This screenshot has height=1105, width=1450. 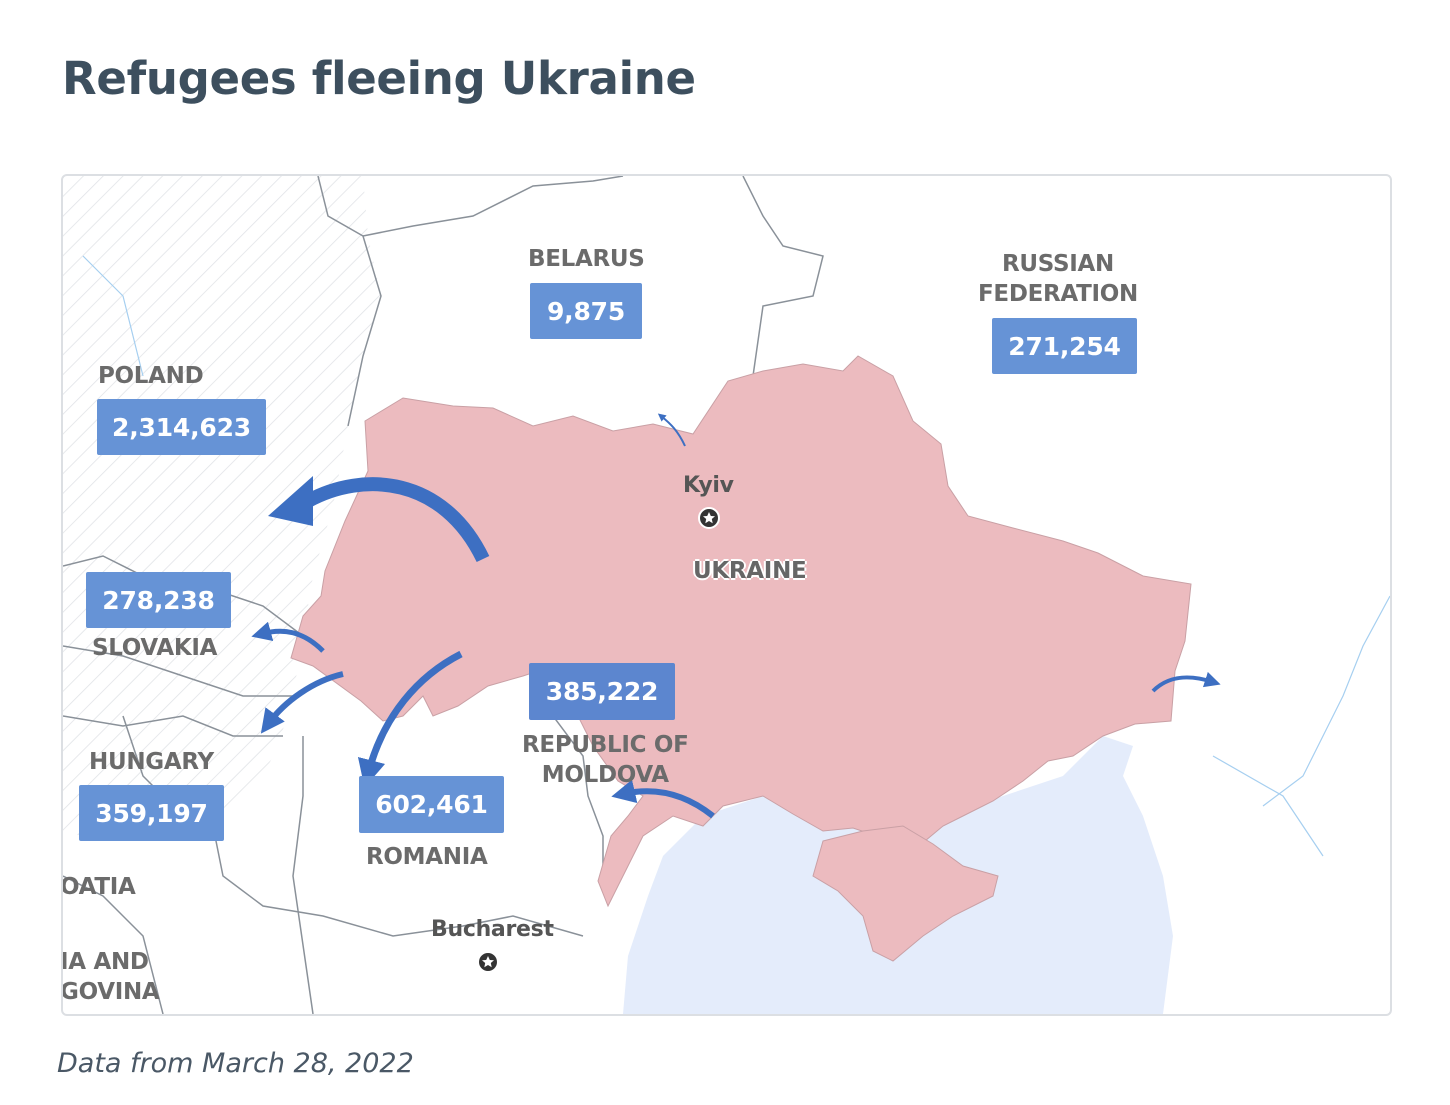 I want to click on refugee-count-belarus: 9,875, so click(x=586, y=311).